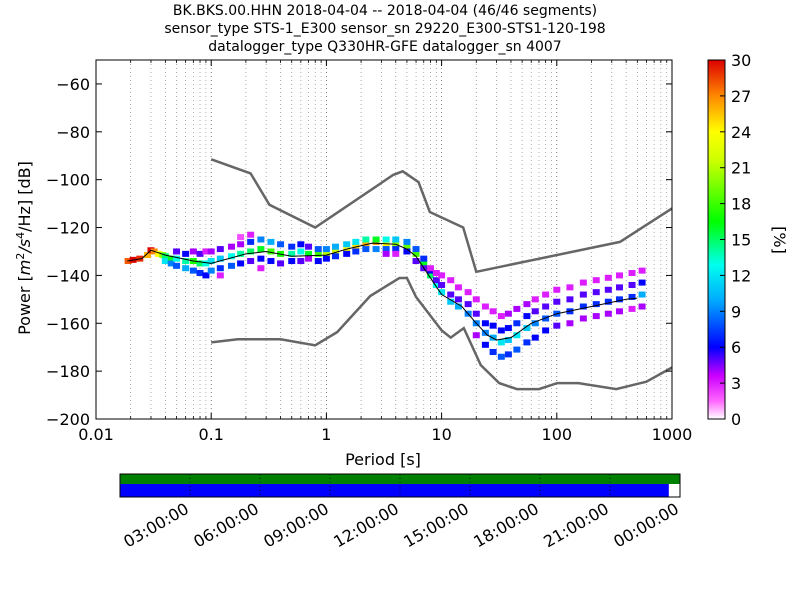  Describe the element at coordinates (68, 180) in the screenshot. I see `y-tick-label: −100` at that location.